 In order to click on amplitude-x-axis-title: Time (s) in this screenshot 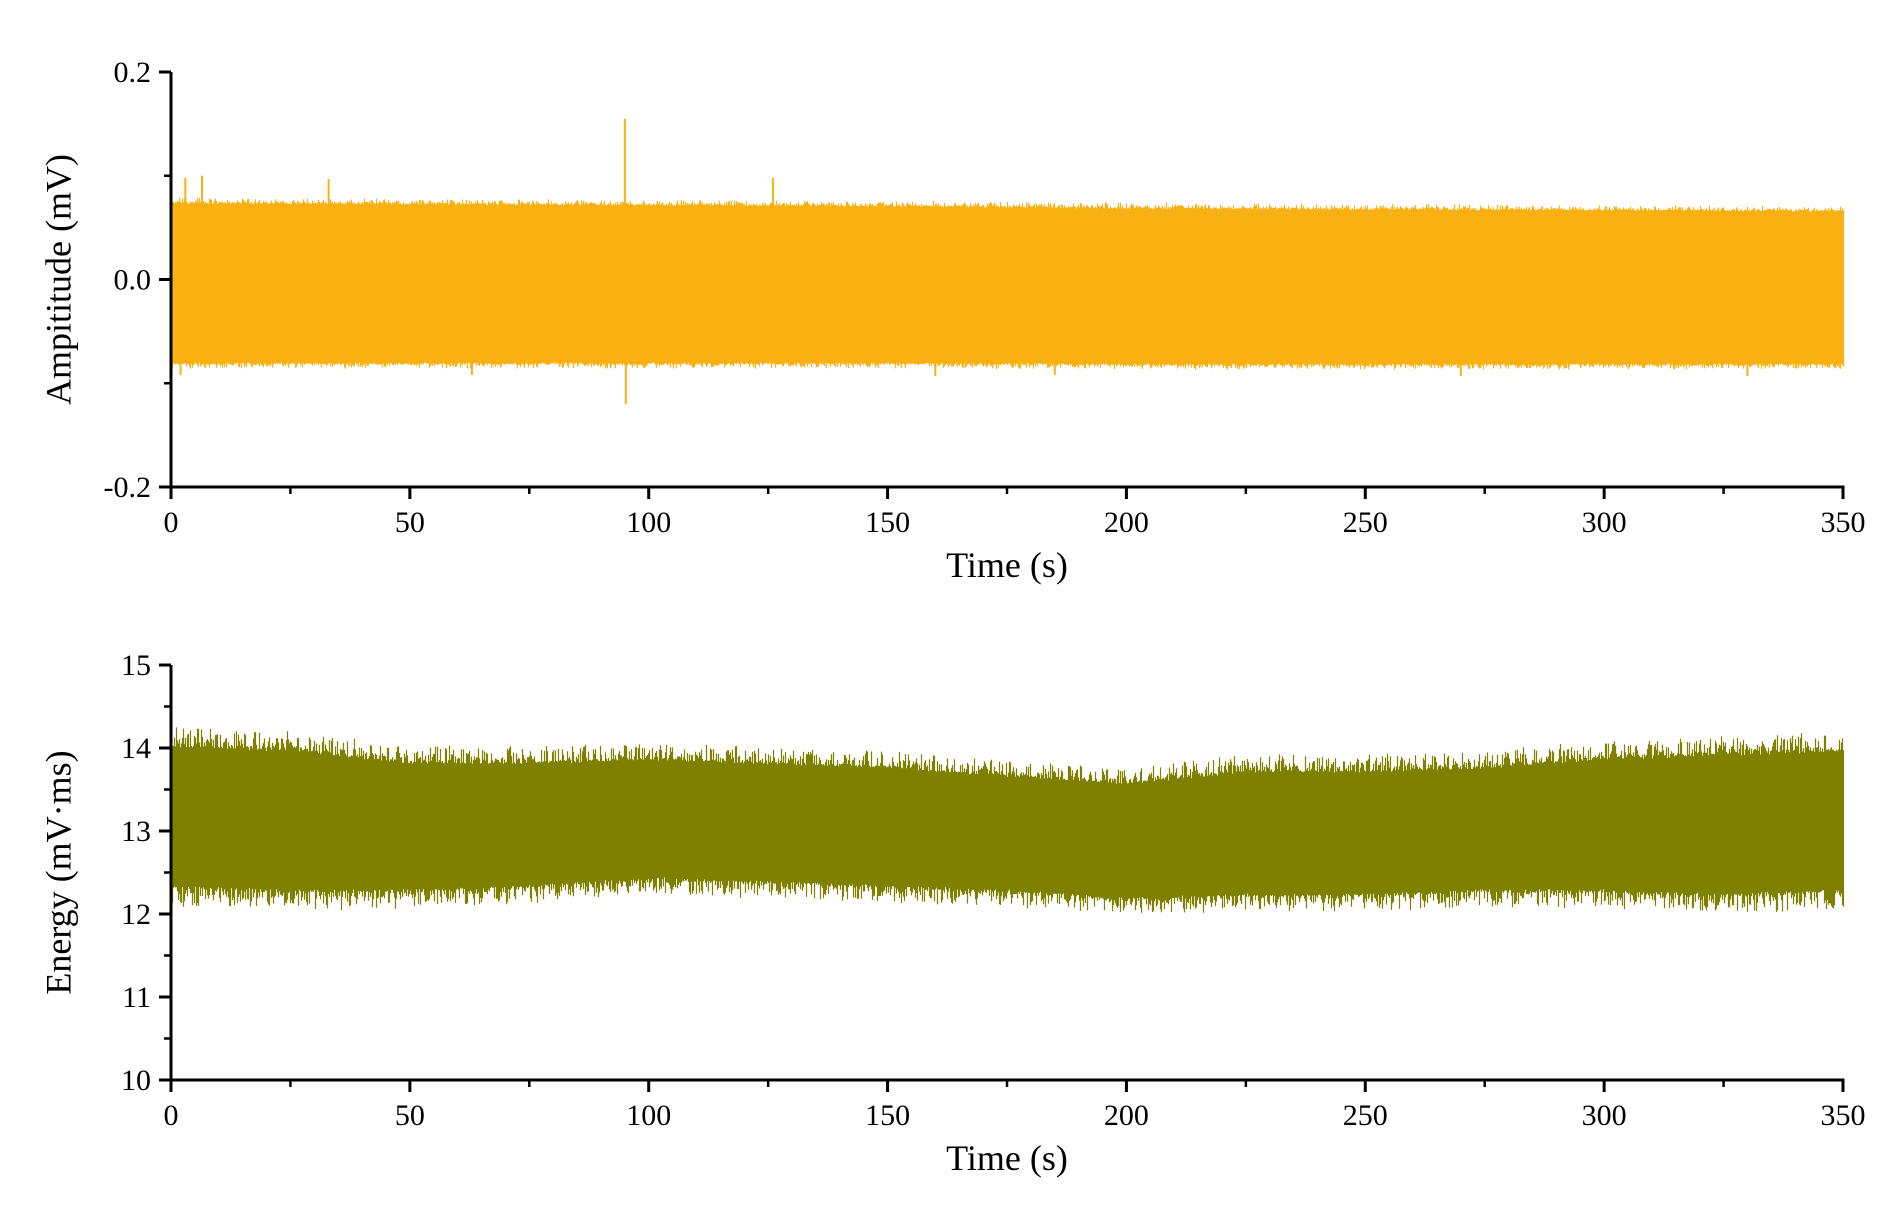, I will do `click(1007, 565)`.